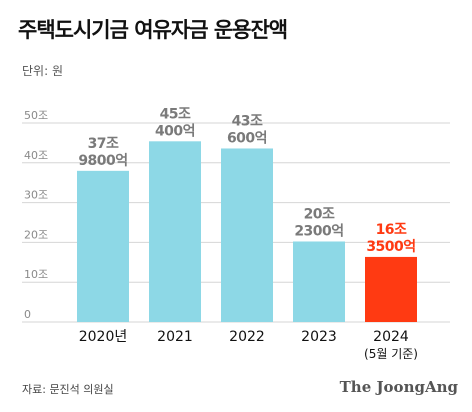 The image size is (472, 412). Describe the element at coordinates (175, 131) in the screenshot. I see `bar-value-label: 400억` at that location.